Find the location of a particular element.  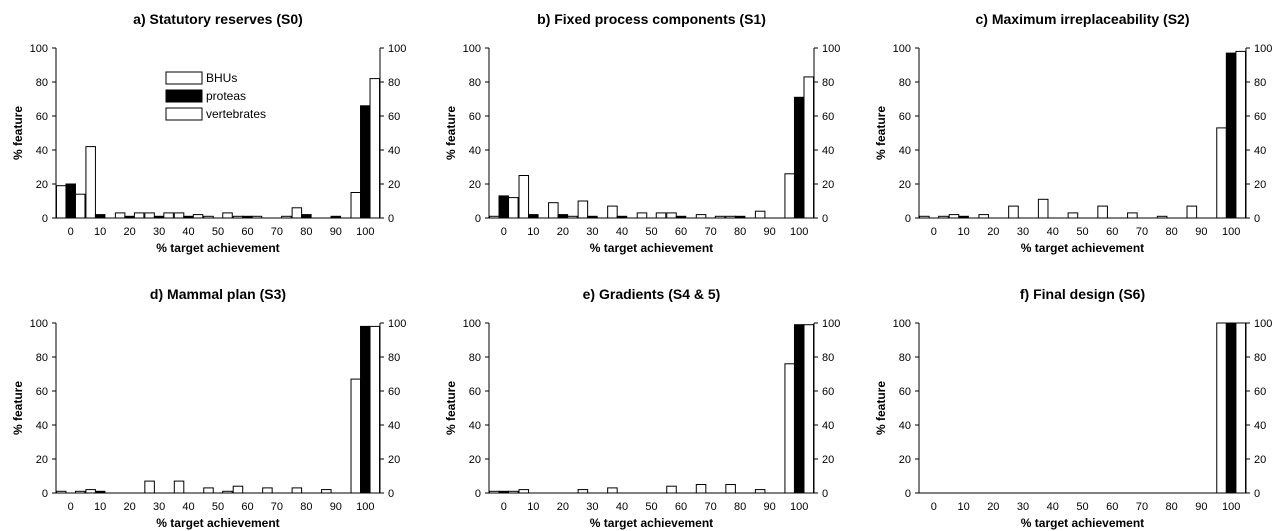

x-tick-label: 0 is located at coordinates (71, 507).